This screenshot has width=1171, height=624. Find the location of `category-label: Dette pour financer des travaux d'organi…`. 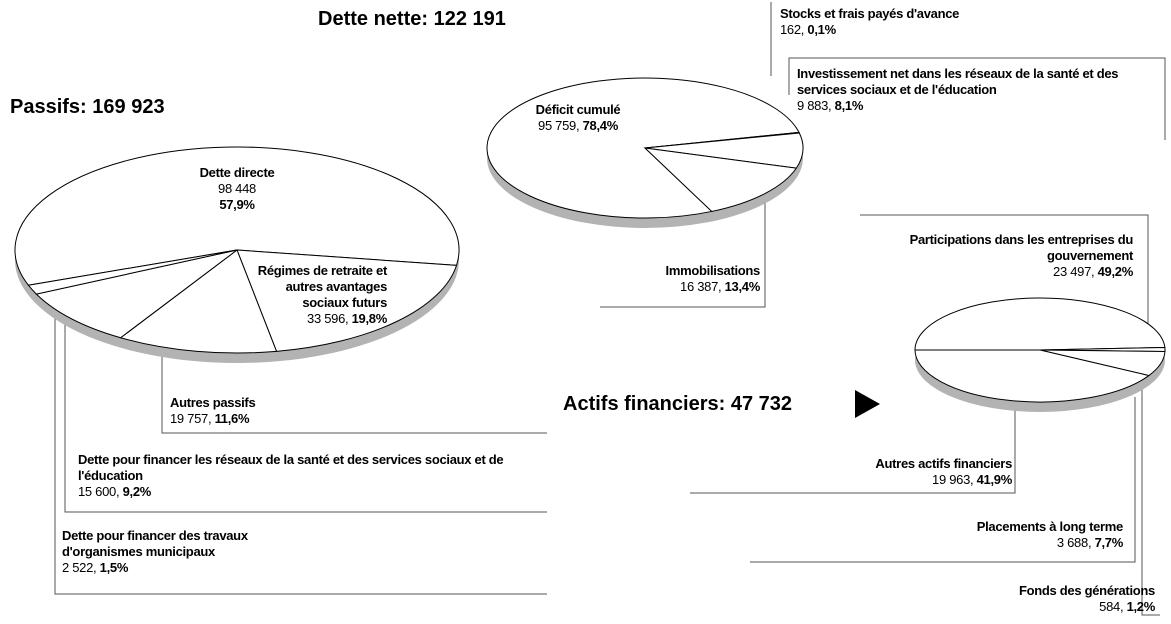

category-label: Dette pour financer des travaux d'organi… is located at coordinates (155, 543).